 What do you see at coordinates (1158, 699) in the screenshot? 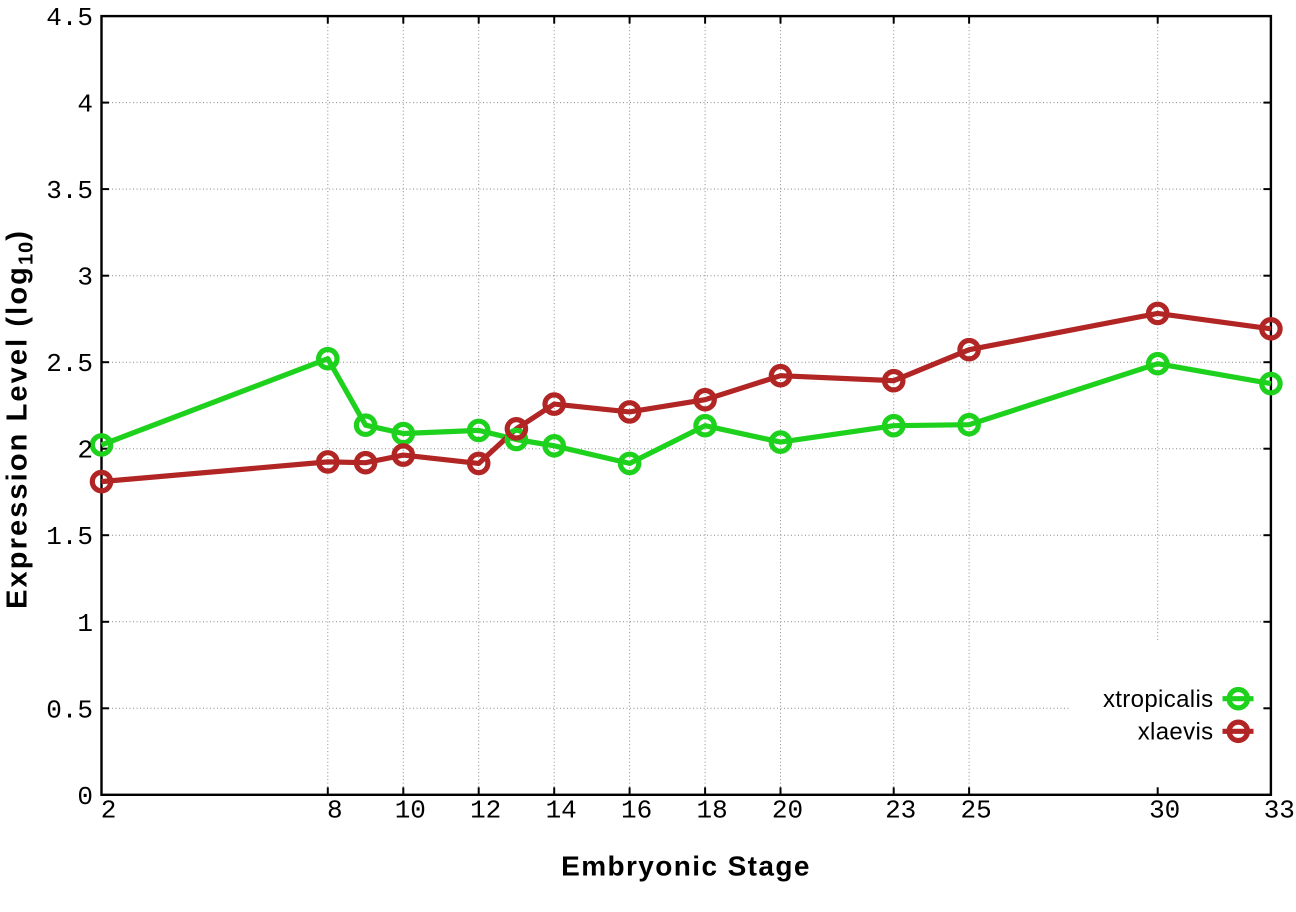
I see `svg-text: xtropicalis` at bounding box center [1158, 699].